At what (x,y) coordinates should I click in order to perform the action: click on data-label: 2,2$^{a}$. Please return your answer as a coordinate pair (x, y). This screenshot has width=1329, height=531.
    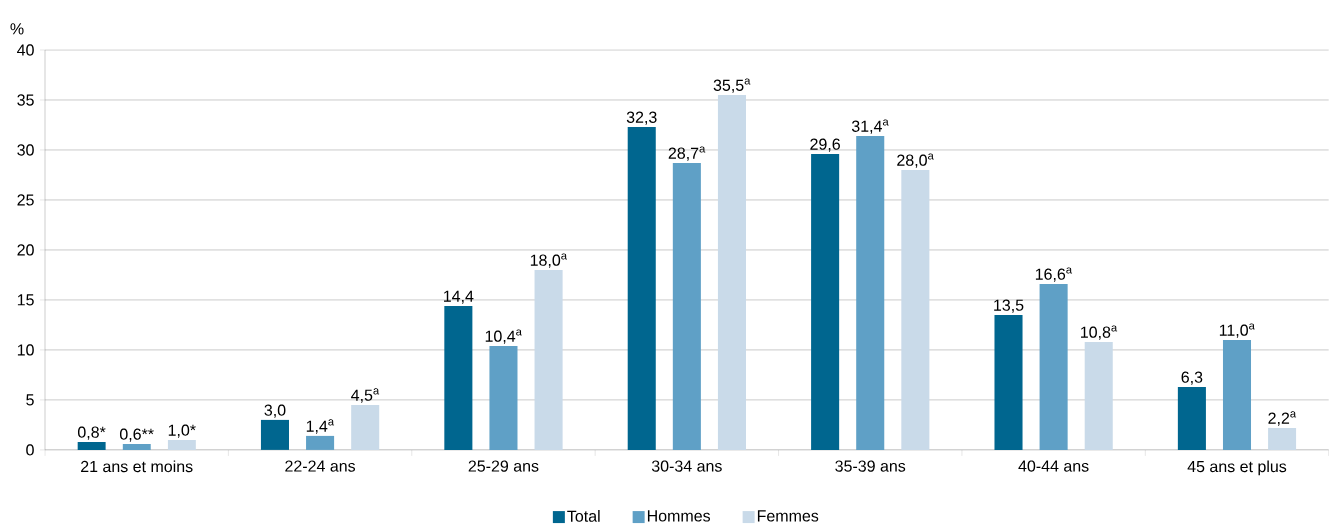
    Looking at the image, I should click on (1282, 418).